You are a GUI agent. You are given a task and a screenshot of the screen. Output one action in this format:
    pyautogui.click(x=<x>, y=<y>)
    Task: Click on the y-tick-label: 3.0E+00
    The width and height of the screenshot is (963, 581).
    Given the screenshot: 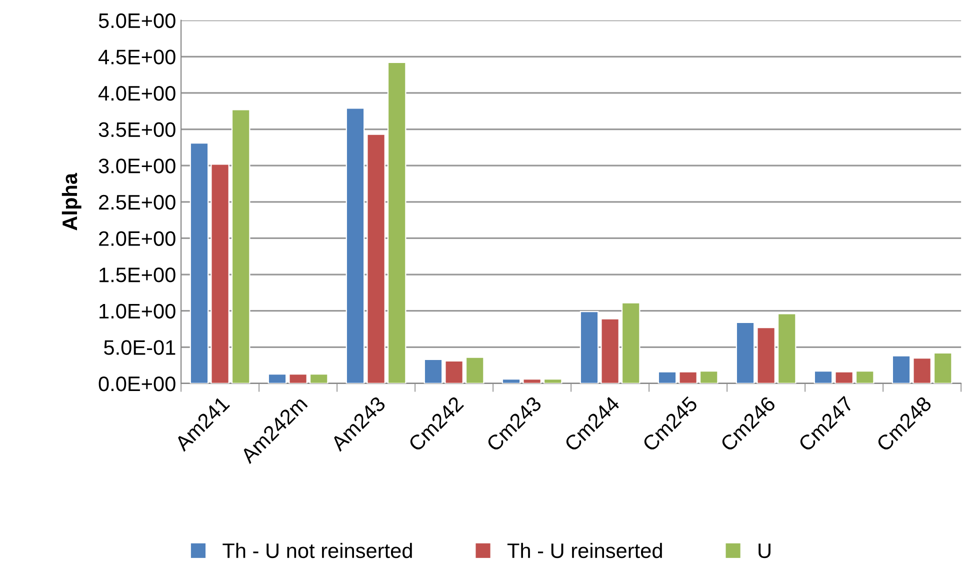 What is the action you would take?
    pyautogui.click(x=137, y=166)
    